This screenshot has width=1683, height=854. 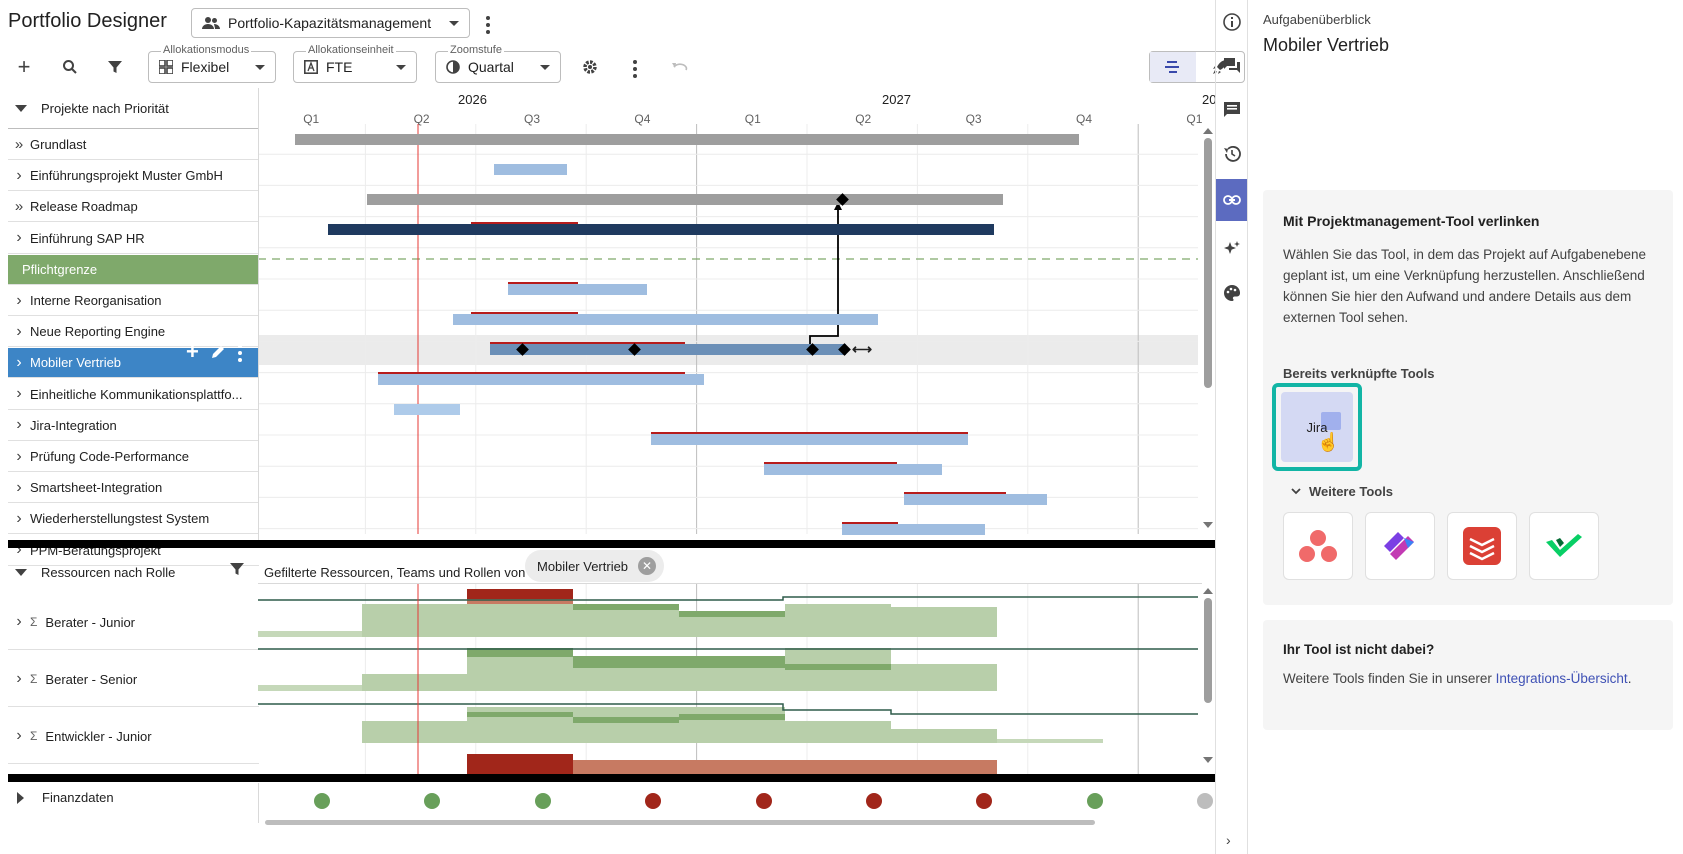 I want to click on resources-scrollbar, so click(x=1208, y=678).